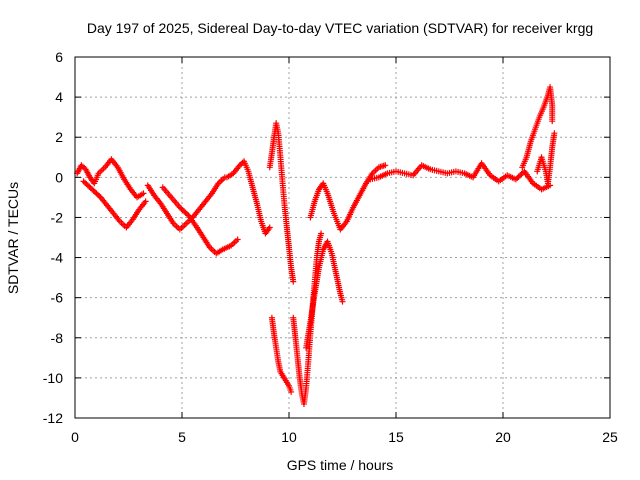 The image size is (640, 480). Describe the element at coordinates (289, 437) in the screenshot. I see `x-tick-label: 10` at that location.